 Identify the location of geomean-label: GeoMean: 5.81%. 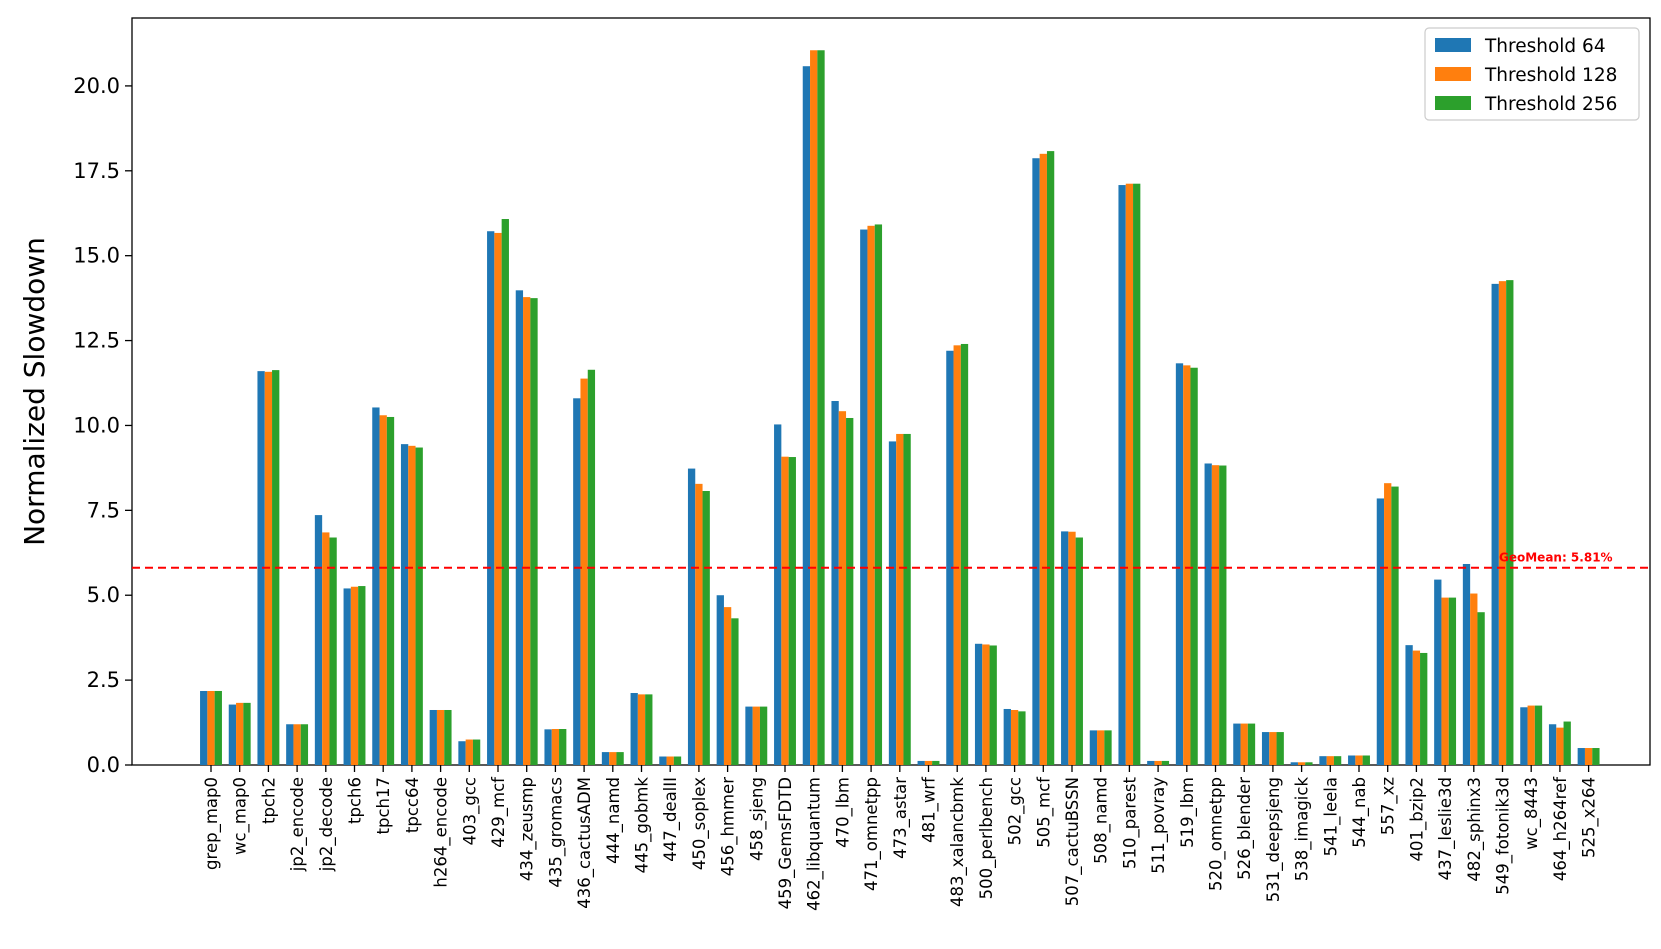
(1556, 558).